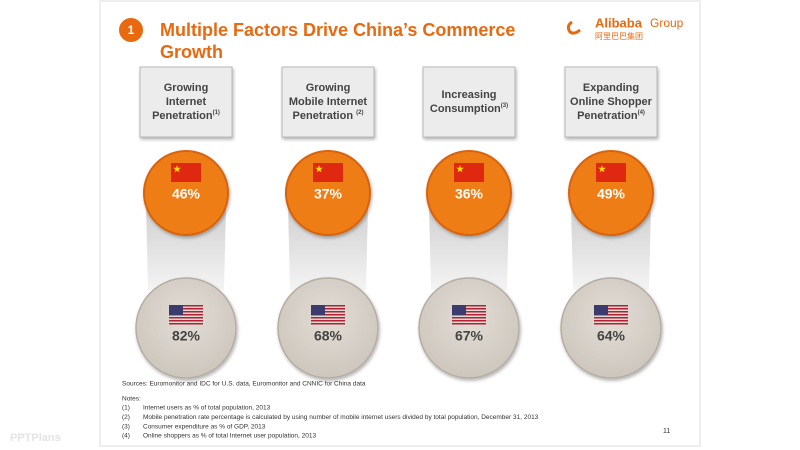  I want to click on us-value: 82%, so click(186, 336).